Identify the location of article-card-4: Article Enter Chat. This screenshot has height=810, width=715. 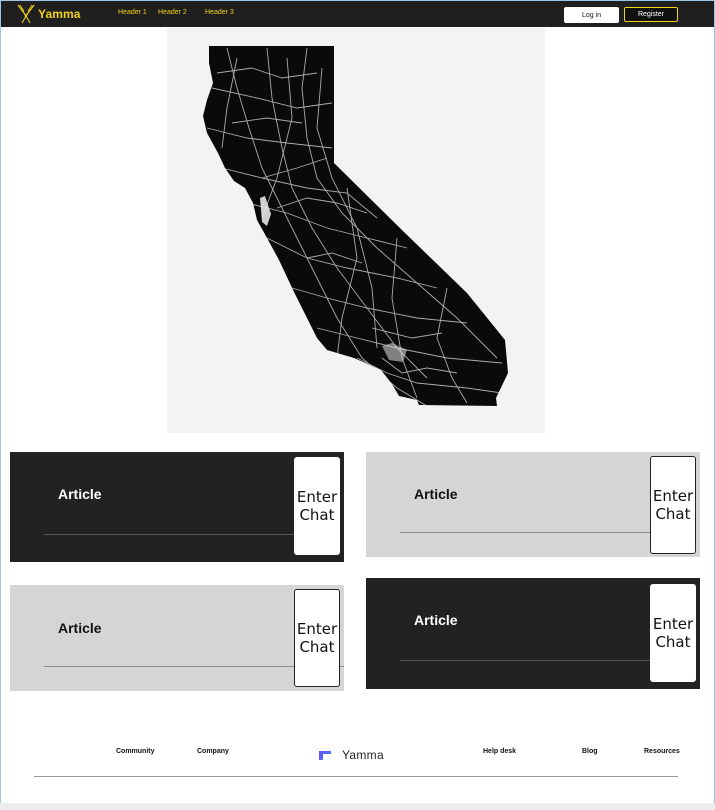
(533, 633).